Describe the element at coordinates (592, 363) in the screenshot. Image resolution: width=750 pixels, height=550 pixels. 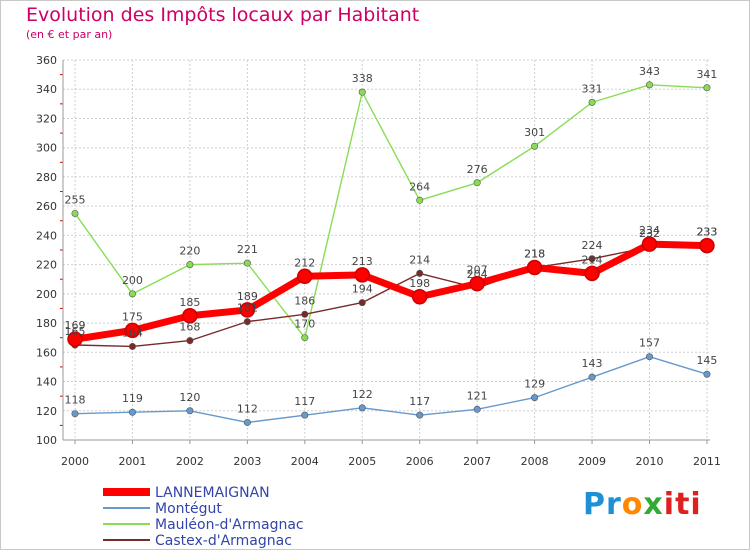
I see `data-label-mont-gut: 143` at that location.